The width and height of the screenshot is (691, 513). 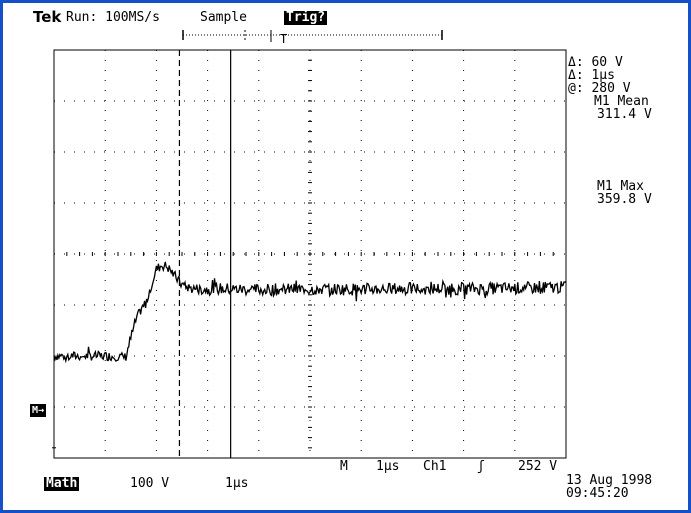 What do you see at coordinates (597, 493) in the screenshot?
I see `time-label: 09:45:20` at bounding box center [597, 493].